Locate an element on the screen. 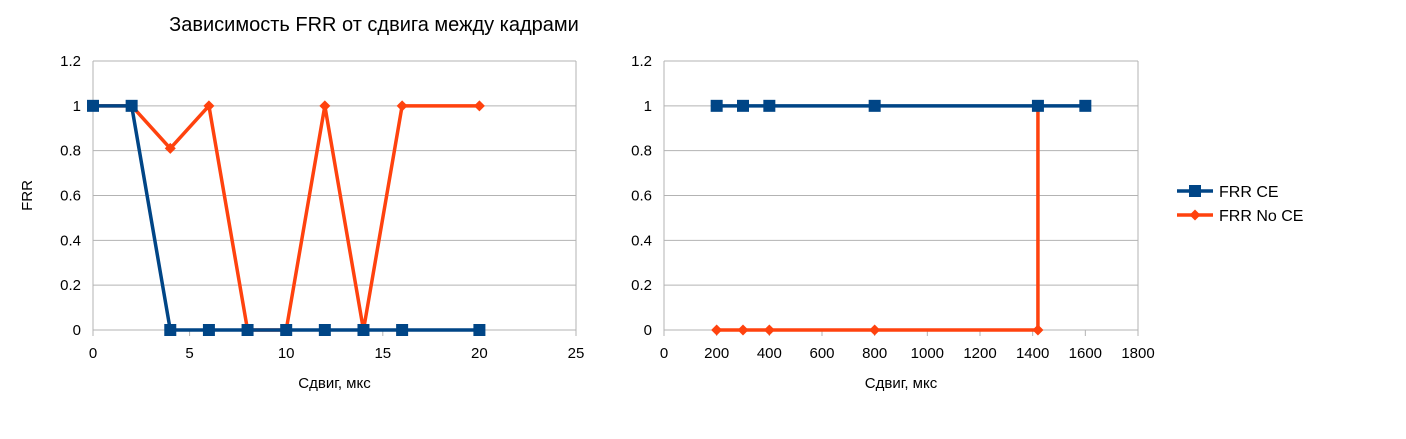 The width and height of the screenshot is (1406, 439). legend-label: FRR CE is located at coordinates (1249, 192).